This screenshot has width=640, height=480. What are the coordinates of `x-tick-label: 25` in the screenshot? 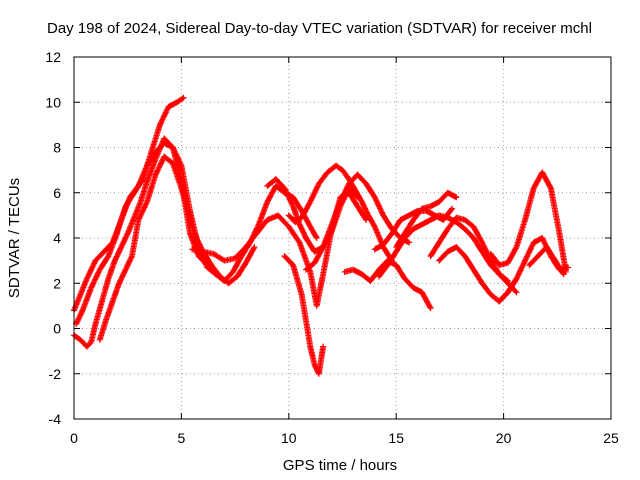 It's located at (611, 438).